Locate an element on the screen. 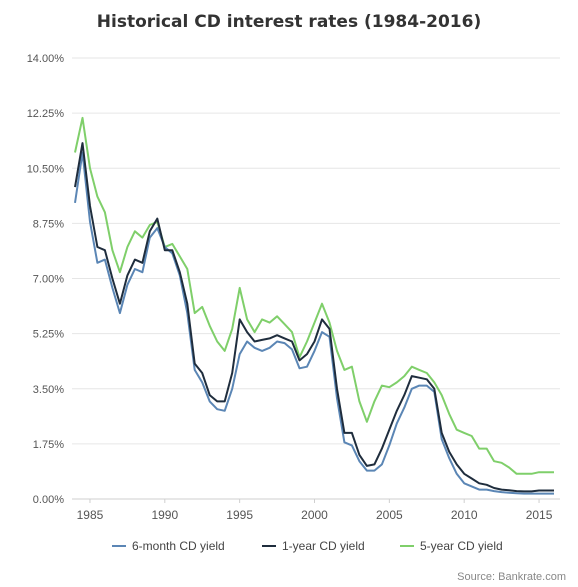 This screenshot has width=578, height=587. y-tick-label: 3.50% is located at coordinates (48, 390).